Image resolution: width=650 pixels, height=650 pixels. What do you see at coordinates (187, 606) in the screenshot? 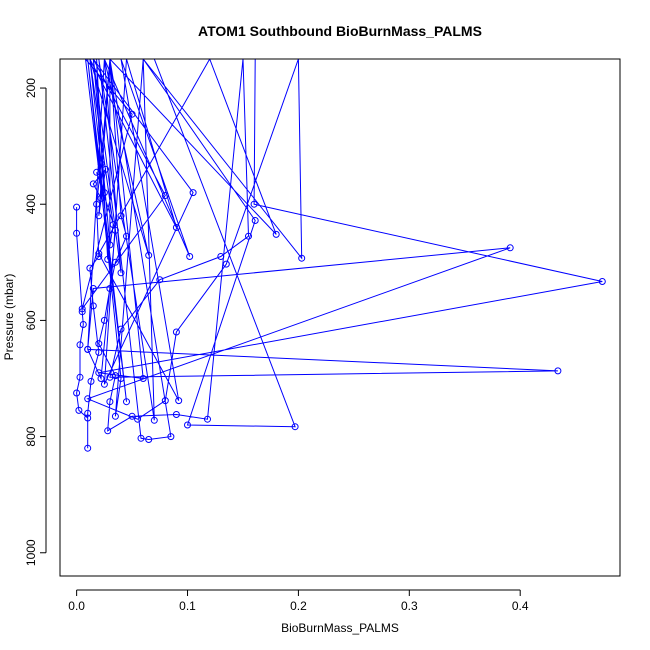
I see `x-tick-label: 0.1` at bounding box center [187, 606].